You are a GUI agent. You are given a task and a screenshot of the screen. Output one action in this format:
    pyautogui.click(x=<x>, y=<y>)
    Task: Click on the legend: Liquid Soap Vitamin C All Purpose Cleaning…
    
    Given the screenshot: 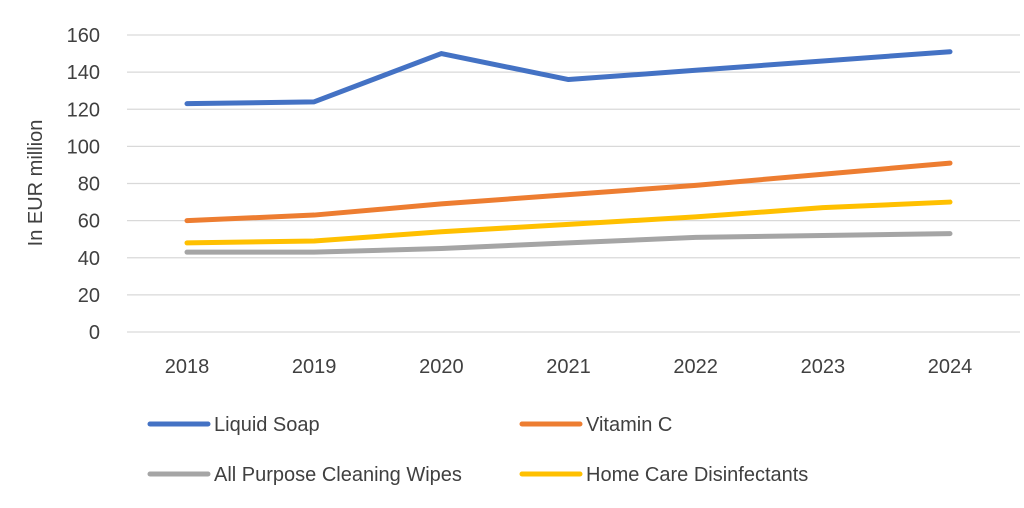 What is the action you would take?
    pyautogui.click(x=477, y=450)
    